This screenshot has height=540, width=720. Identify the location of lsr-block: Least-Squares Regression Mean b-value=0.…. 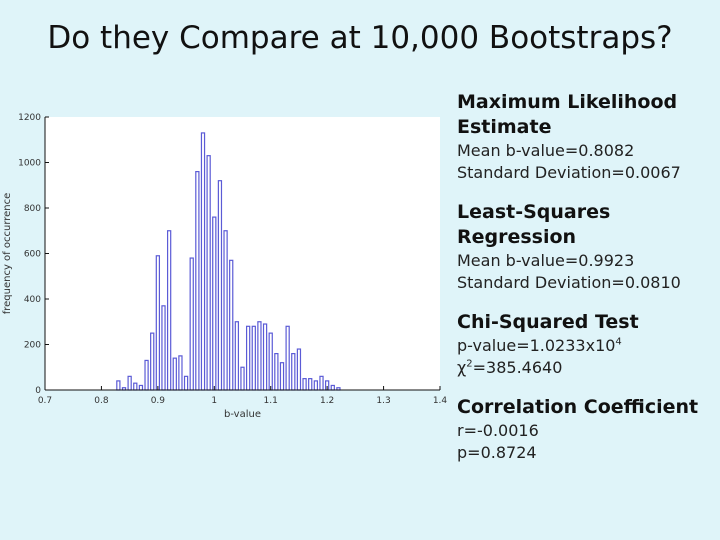
(587, 247).